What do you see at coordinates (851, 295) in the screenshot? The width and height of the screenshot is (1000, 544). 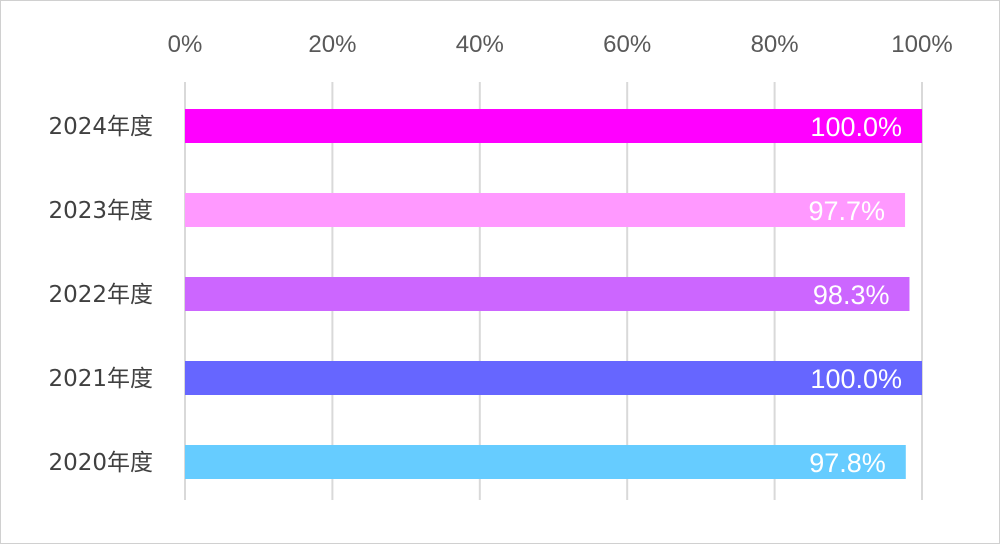 I see `data-label: 98.3%` at bounding box center [851, 295].